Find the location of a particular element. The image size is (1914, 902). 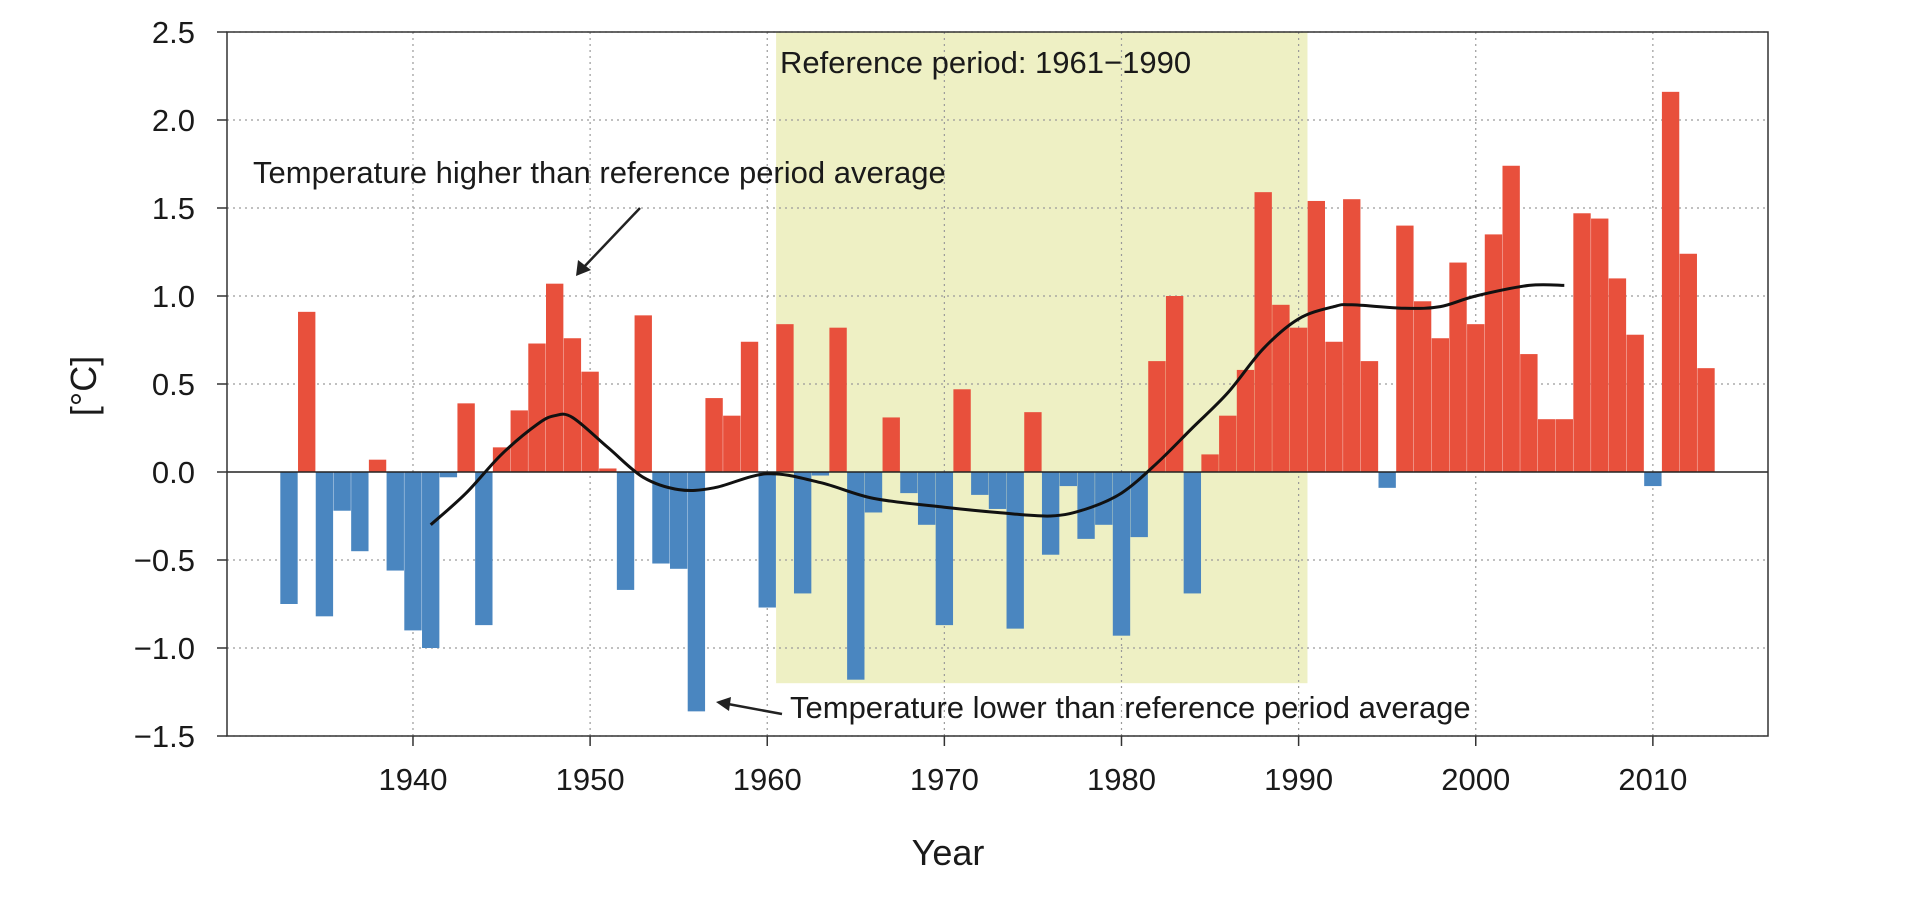

y-tick-label: 1.0 is located at coordinates (173, 296).